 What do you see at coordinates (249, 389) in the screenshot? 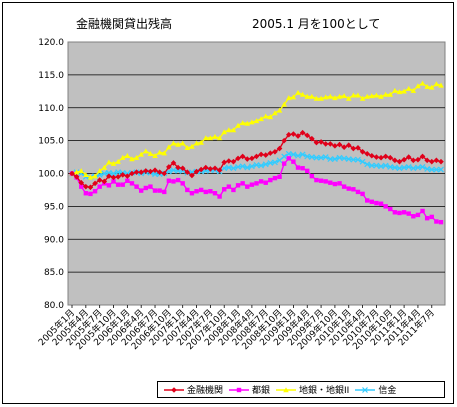
I see `legend-item: 都銀` at bounding box center [249, 389].